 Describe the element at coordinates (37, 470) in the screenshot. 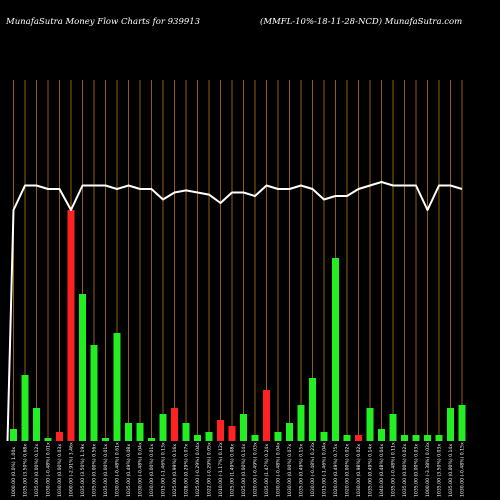

I see `x-tick-label: 1035.00 (0.00%) 0.12x` at that location.